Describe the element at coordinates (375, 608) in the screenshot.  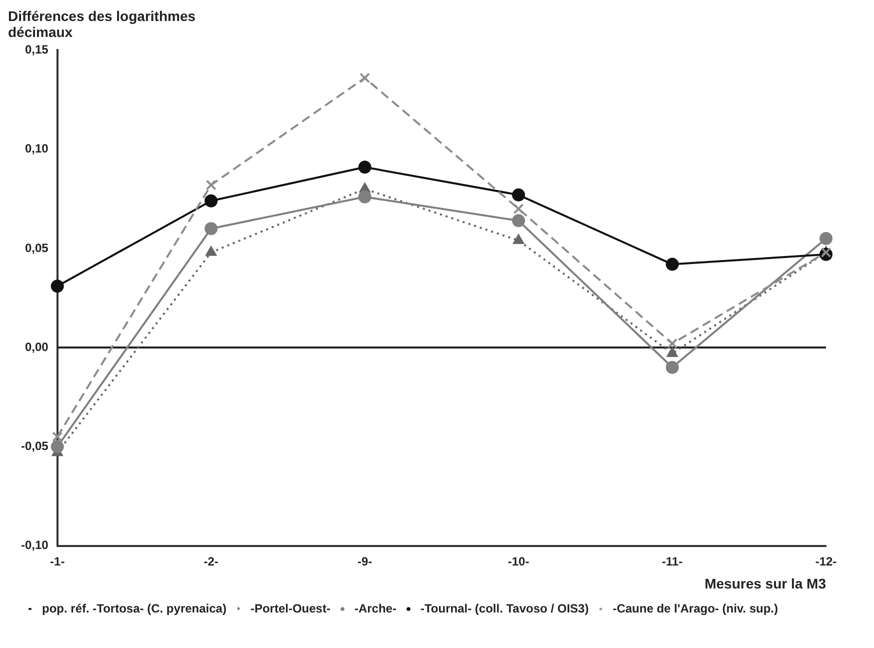
I see `legend-label: -Arche-` at that location.